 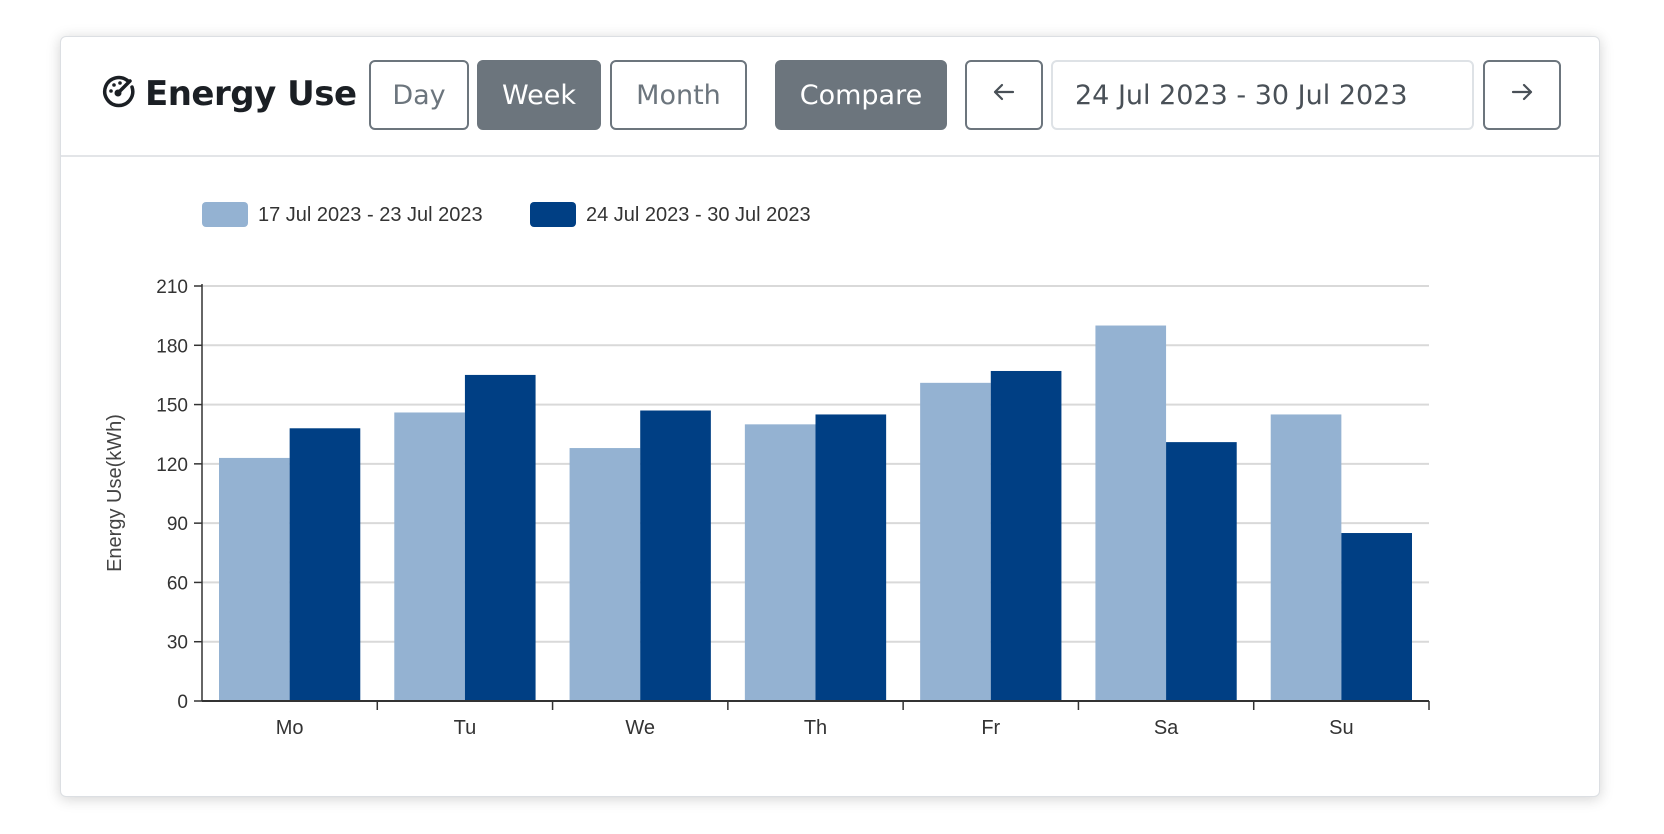 I want to click on previous-button, so click(x=1004, y=95).